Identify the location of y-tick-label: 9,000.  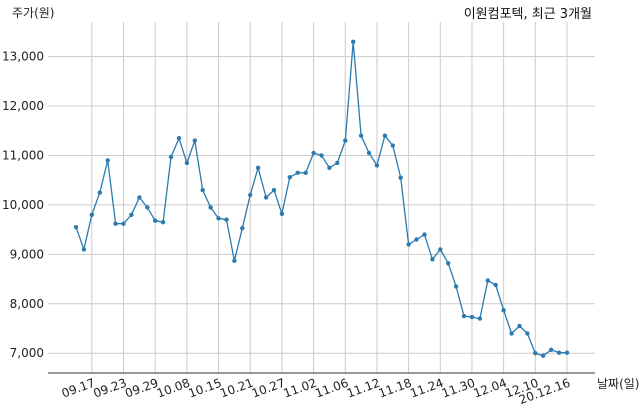
(27, 254).